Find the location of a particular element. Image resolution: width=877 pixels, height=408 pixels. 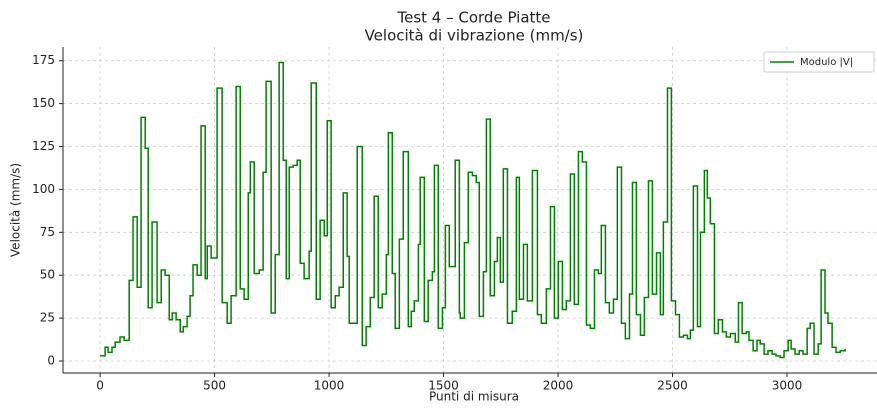

legend: Modulo |V| is located at coordinates (819, 62).